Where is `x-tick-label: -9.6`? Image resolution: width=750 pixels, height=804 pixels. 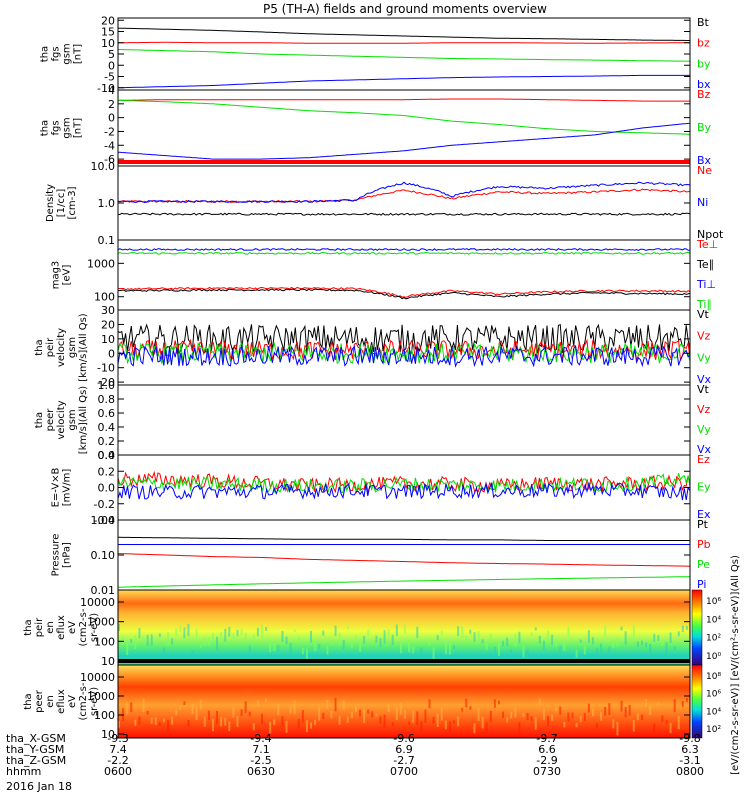 x-tick-label: -9.6 is located at coordinates (403, 738).